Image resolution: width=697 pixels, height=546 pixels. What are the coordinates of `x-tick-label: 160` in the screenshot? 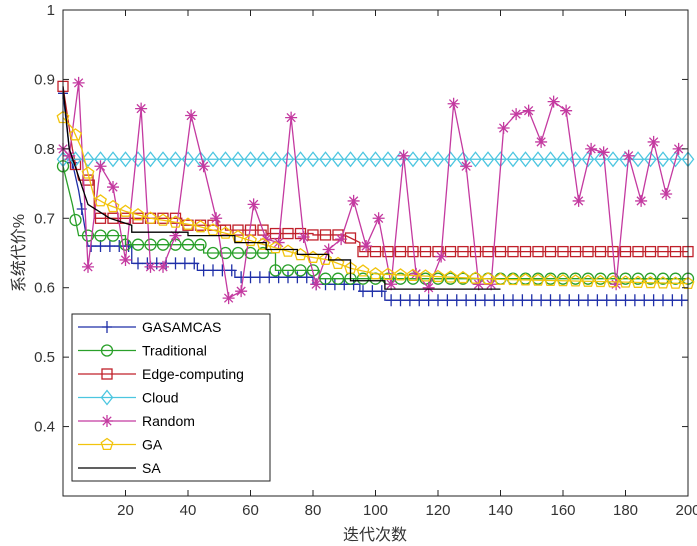 It's located at (562, 510).